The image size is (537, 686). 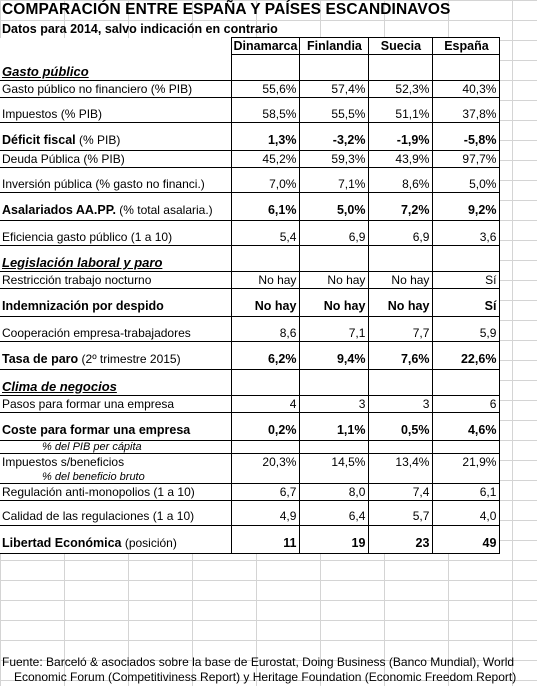 I want to click on value-cell: 6,9, so click(x=334, y=237).